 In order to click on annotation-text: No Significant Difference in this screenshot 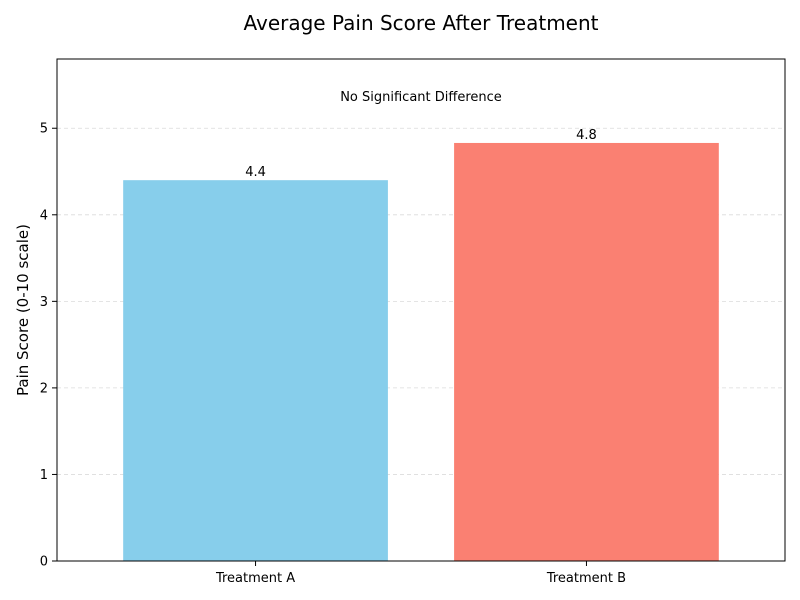, I will do `click(421, 97)`.